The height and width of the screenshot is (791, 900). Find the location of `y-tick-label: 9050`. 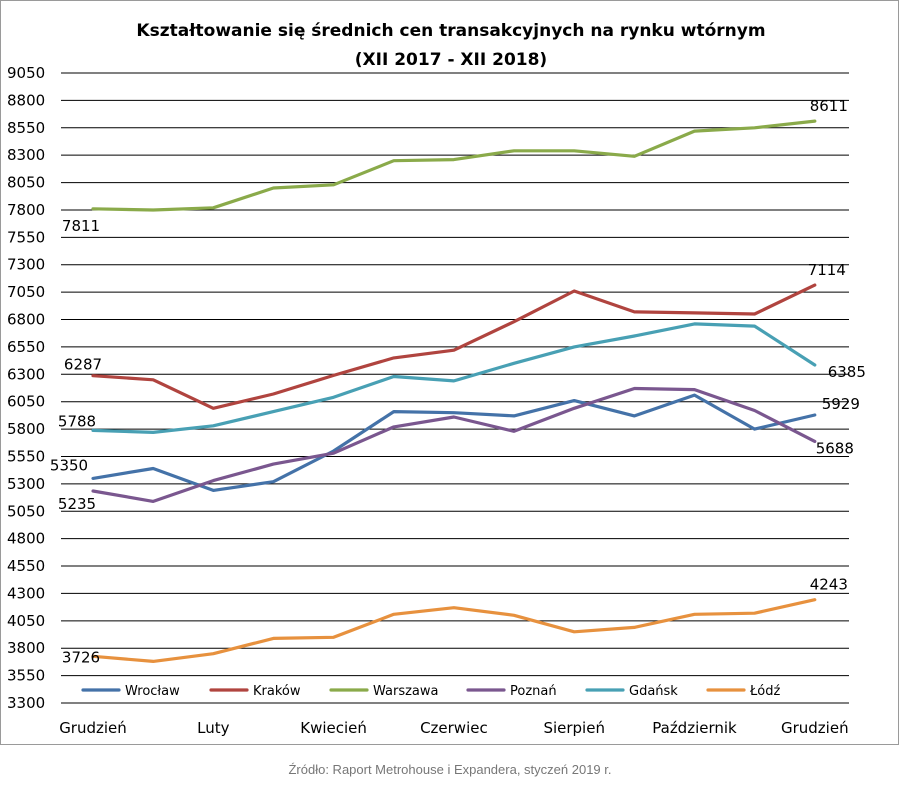

y-tick-label: 9050 is located at coordinates (26, 73).